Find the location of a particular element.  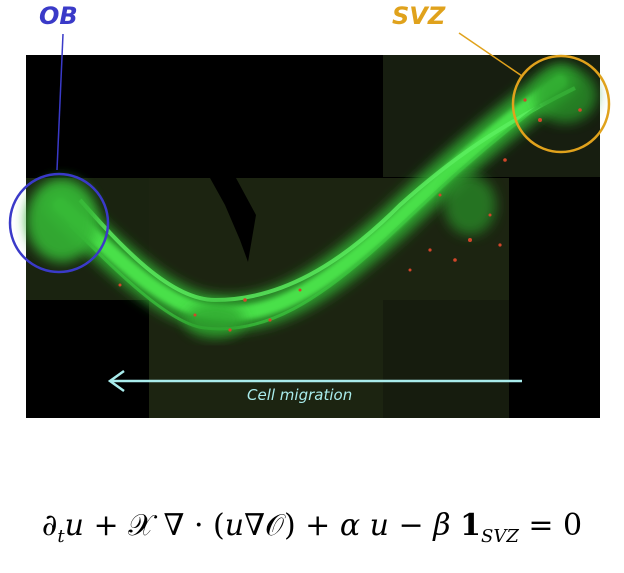

model-equation: ∂tu + 𝒳 ∇ · (u∇𝒪) + α u − β 1SVZ = 0 is located at coordinates (312, 527).